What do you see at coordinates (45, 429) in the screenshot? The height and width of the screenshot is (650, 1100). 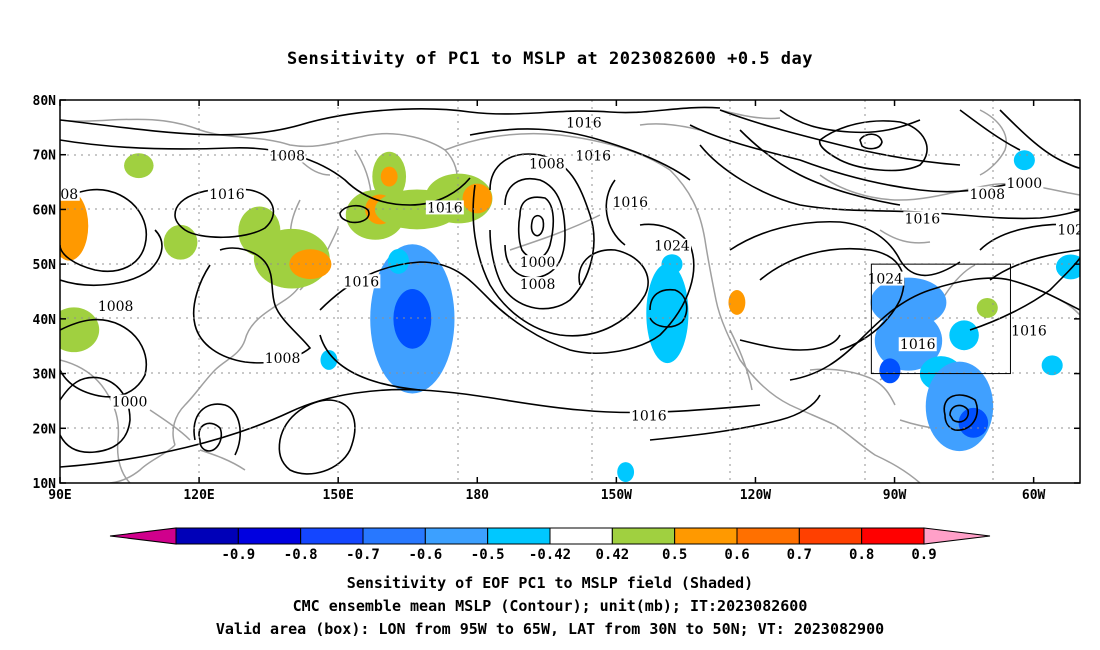 I see `lat-label: 20N` at bounding box center [45, 429].